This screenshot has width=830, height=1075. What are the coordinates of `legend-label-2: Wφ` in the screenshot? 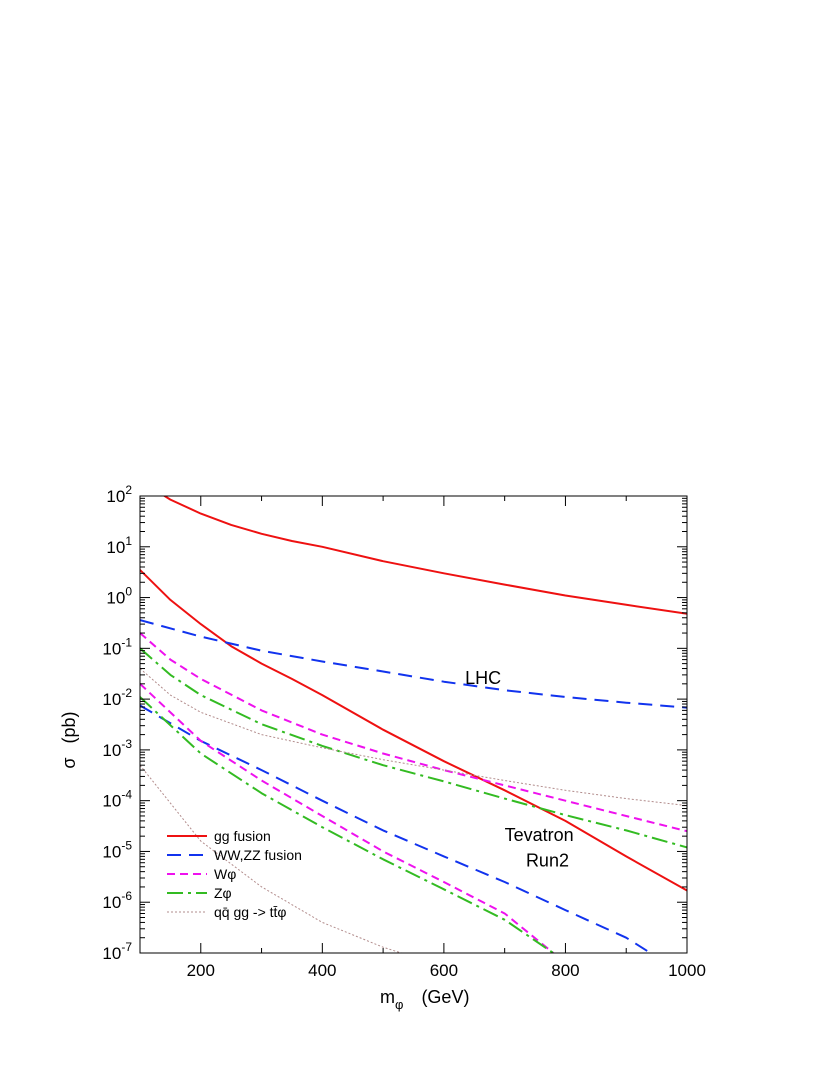 It's located at (225, 874).